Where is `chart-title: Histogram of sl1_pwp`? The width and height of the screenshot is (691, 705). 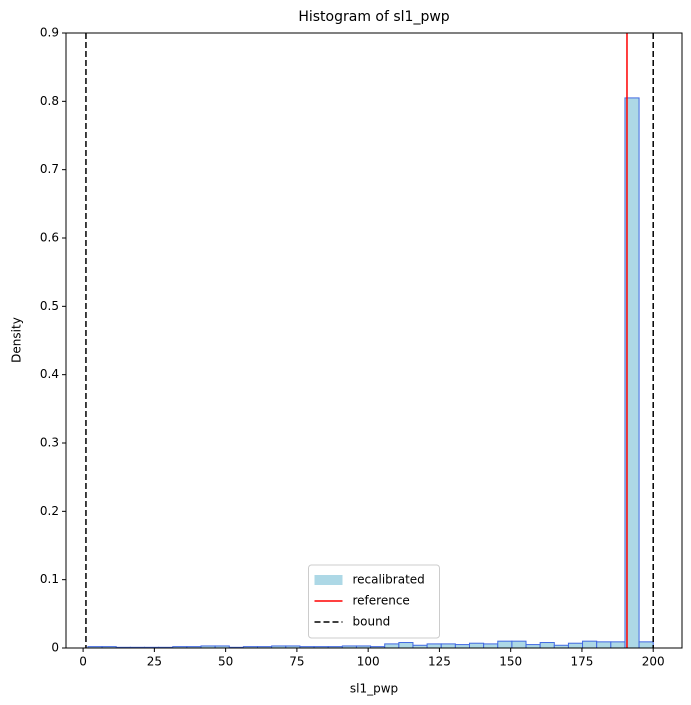
chart-title: Histogram of sl1_pwp is located at coordinates (373, 17).